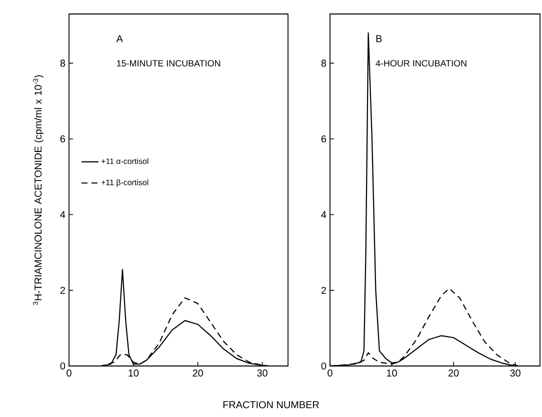  Describe the element at coordinates (38, 190) in the screenshot. I see `y-axis-title: $^{3}$H-TRIAMCINOLONE ACETONIDE (cpm/ml x 10$^{-3}$)` at that location.